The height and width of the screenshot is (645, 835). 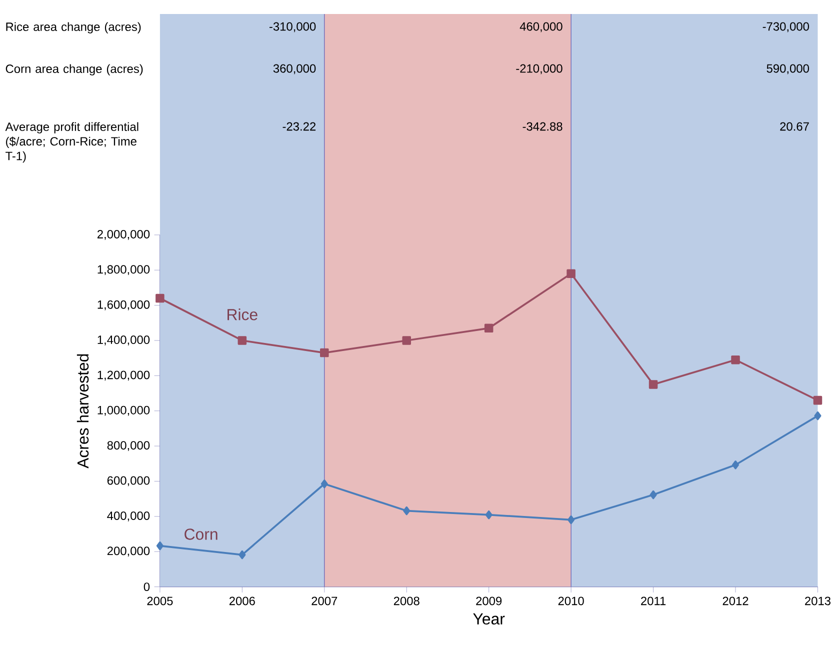 What do you see at coordinates (74, 70) in the screenshot?
I see `text: Corn area change (acres)` at bounding box center [74, 70].